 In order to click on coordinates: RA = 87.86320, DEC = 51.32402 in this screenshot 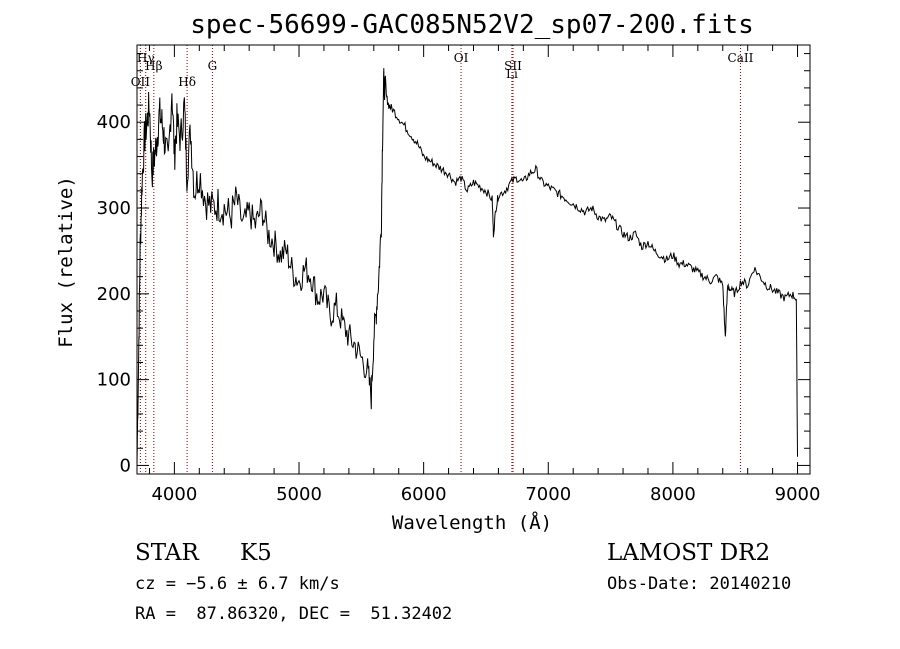, I will do `click(294, 614)`.